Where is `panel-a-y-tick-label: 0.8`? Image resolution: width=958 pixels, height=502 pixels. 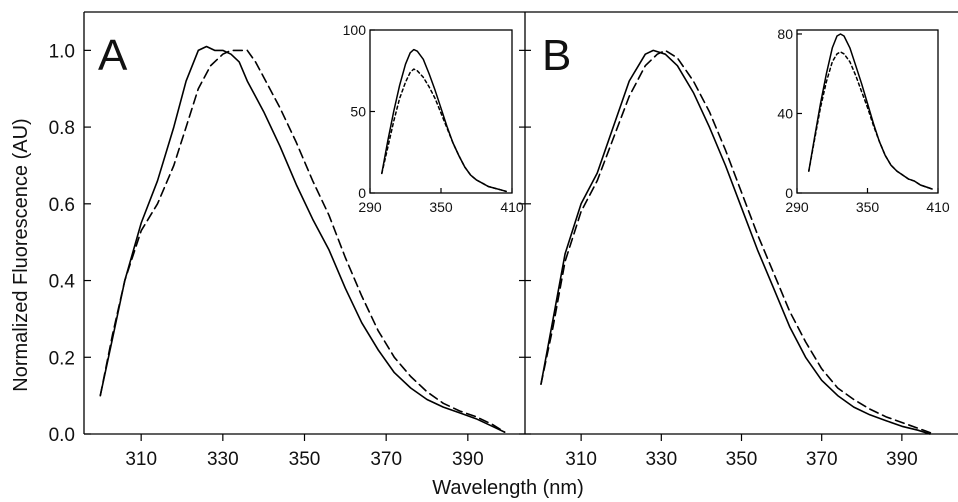 panel-a-y-tick-label: 0.8 is located at coordinates (62, 128).